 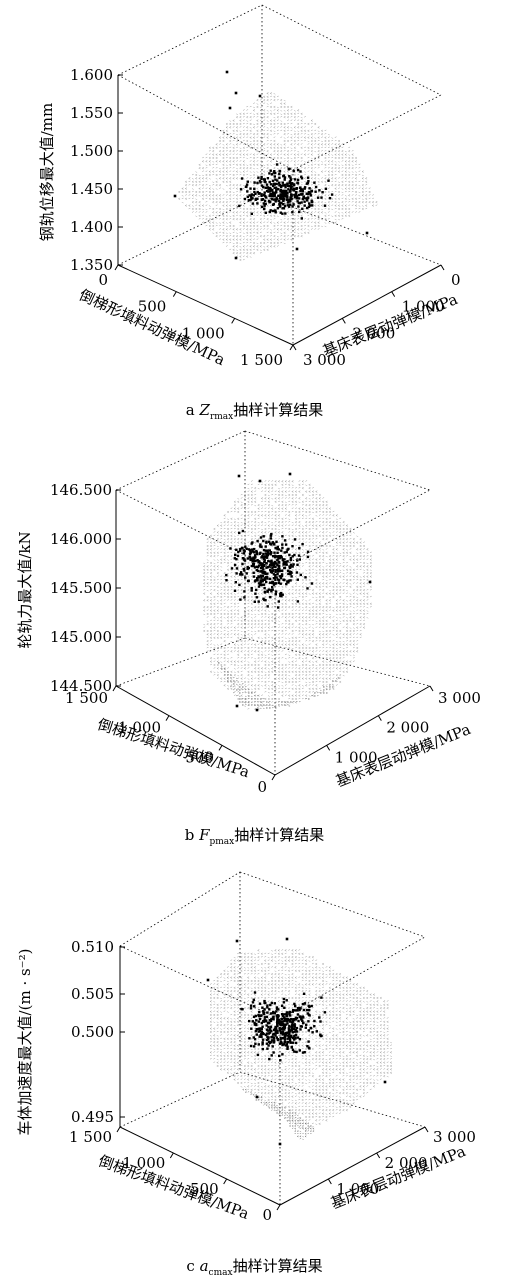 I want to click on chart-b-z-tick-label: 146.500, so click(x=81, y=490).